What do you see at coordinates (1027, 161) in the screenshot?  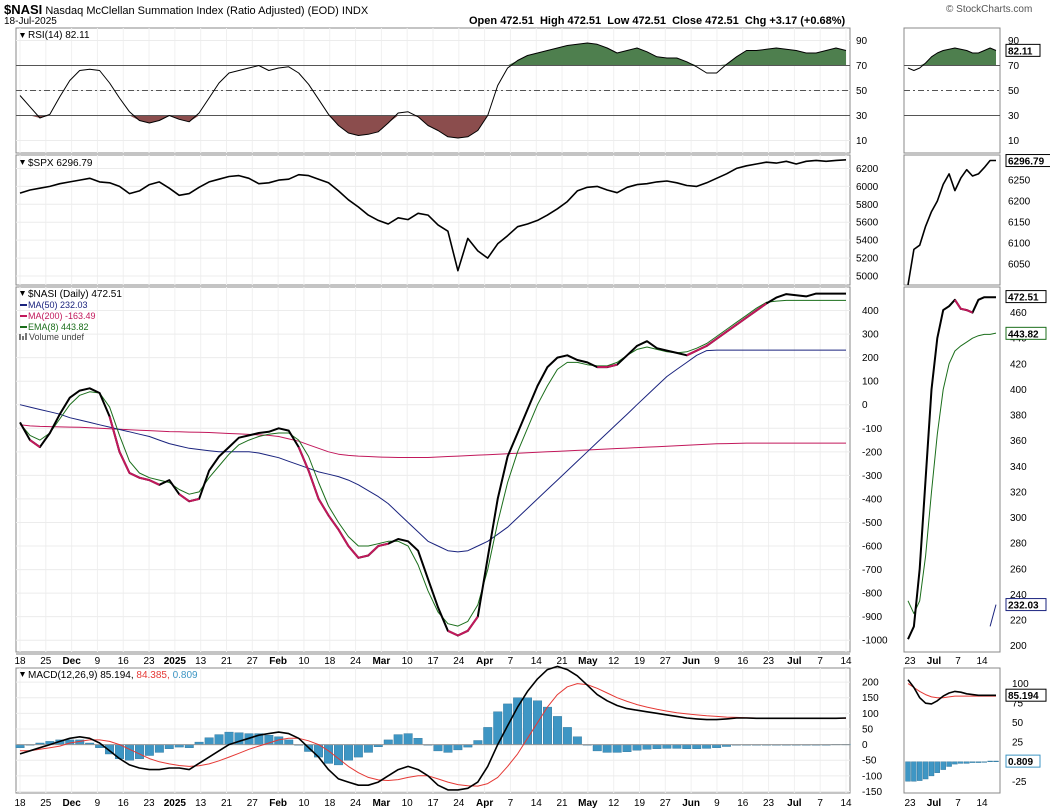 I see `side-spx-last-tag-box` at bounding box center [1027, 161].